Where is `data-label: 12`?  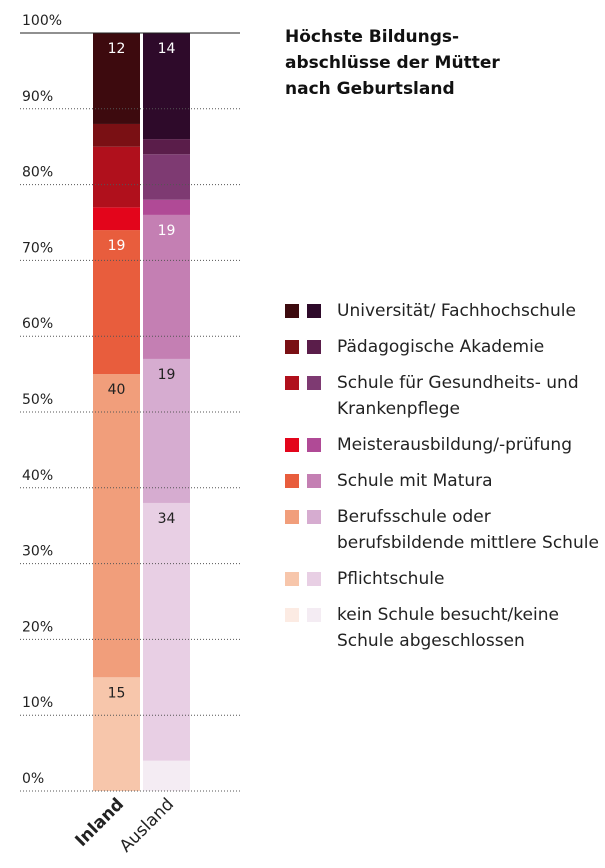 data-label: 12 is located at coordinates (117, 49).